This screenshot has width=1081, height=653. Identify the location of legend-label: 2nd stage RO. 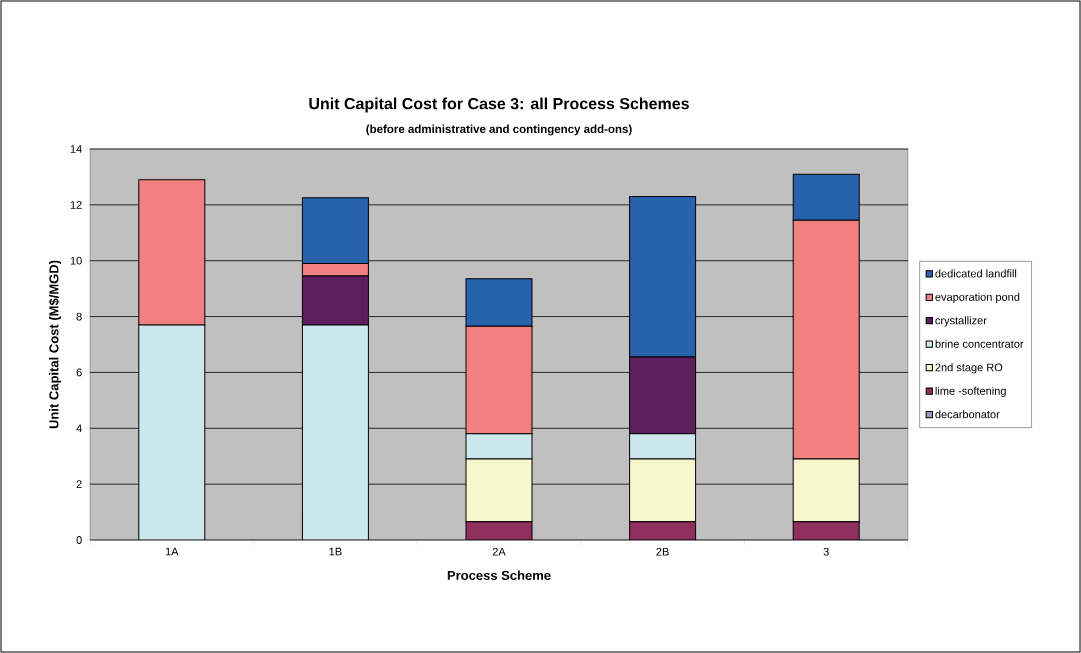
(969, 368).